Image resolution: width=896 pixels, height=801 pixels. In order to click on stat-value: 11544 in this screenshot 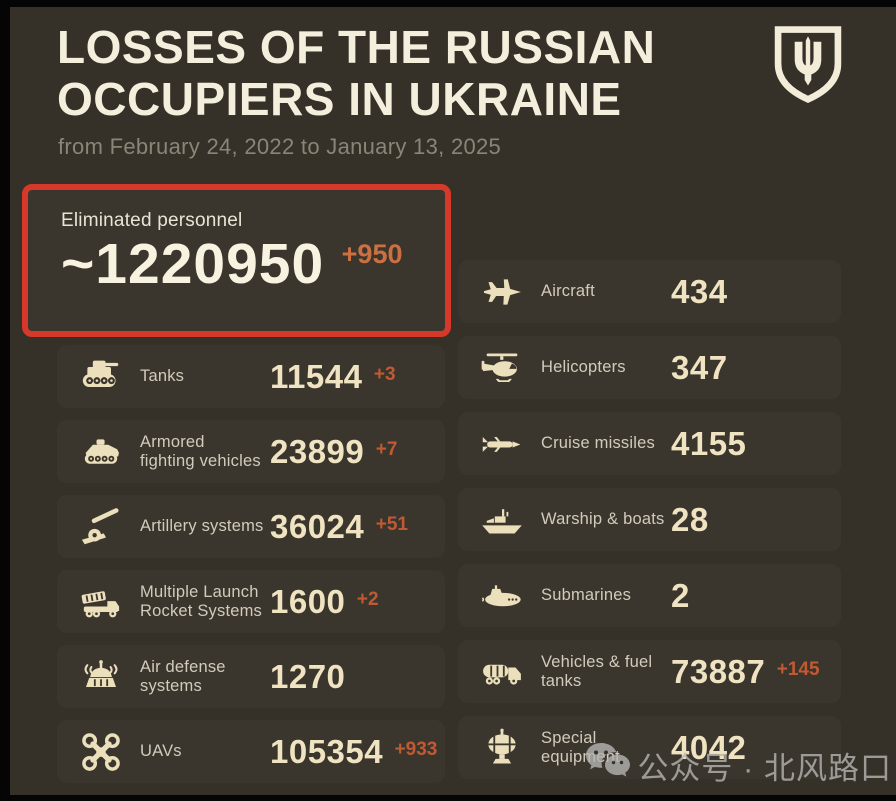, I will do `click(316, 376)`.